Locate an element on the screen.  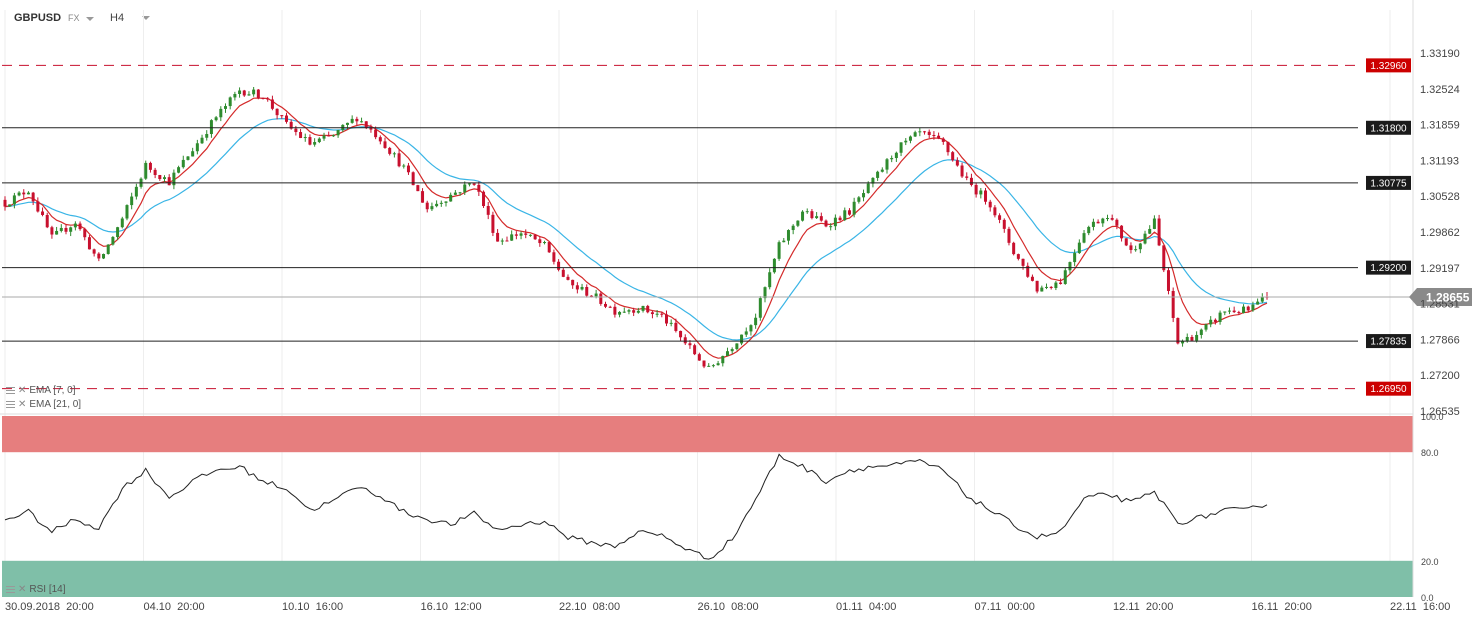
ema-fast-legend: ✕ EMA [7, 0] is located at coordinates (41, 390).